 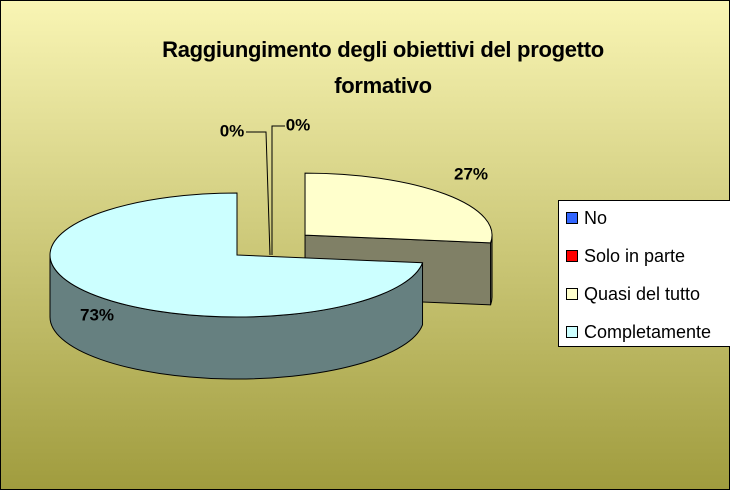 I want to click on legend-label: Solo in parte, so click(x=634, y=256).